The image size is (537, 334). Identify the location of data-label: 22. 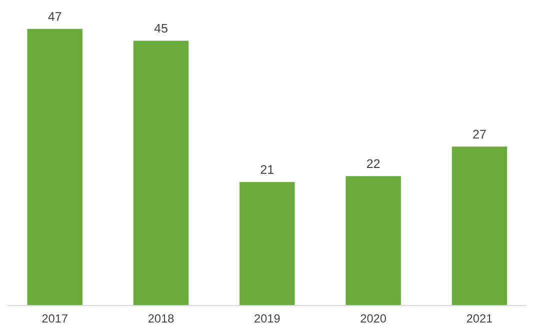
(373, 163).